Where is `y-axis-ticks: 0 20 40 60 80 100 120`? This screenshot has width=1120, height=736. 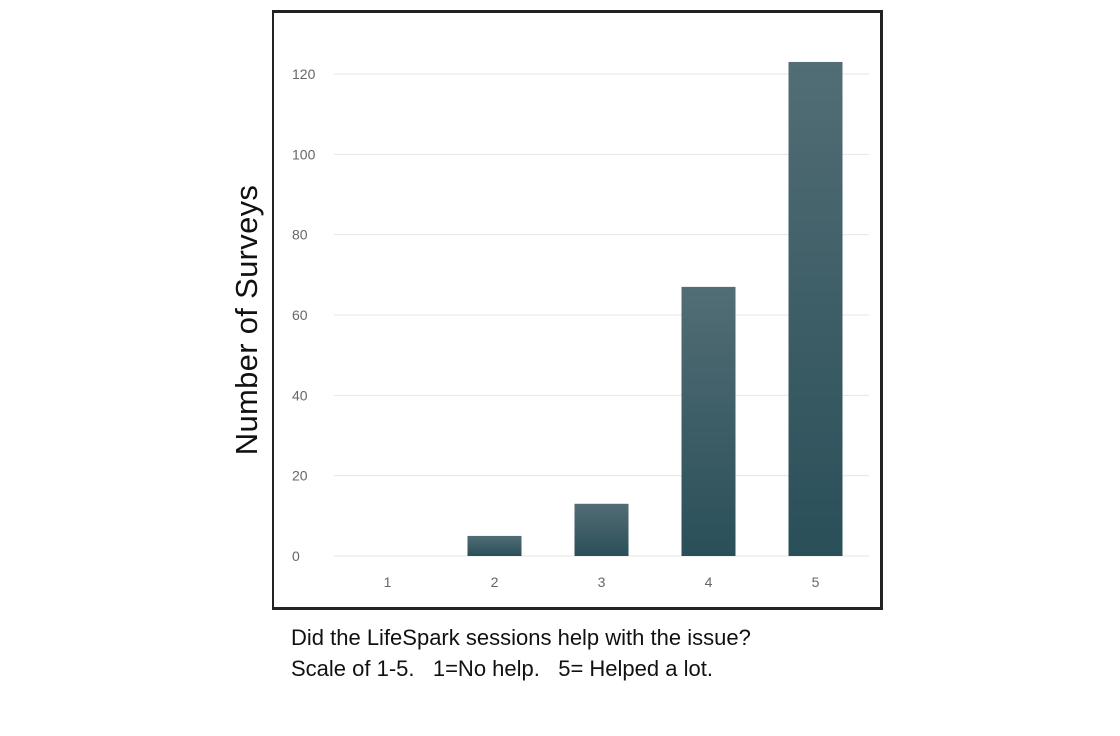 y-axis-ticks: 0 20 40 60 80 100 120 is located at coordinates (304, 315).